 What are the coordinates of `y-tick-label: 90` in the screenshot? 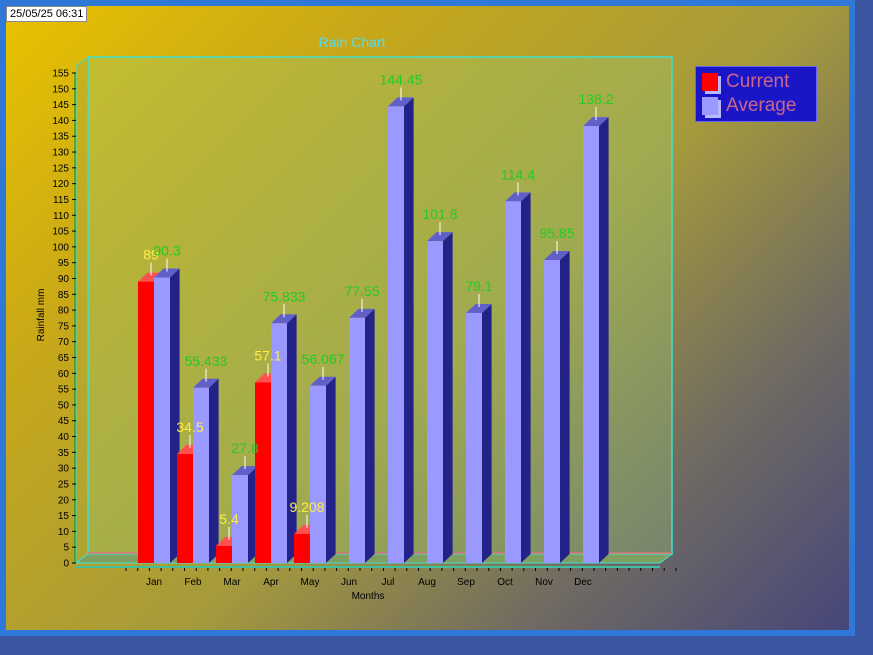 It's located at (64, 279).